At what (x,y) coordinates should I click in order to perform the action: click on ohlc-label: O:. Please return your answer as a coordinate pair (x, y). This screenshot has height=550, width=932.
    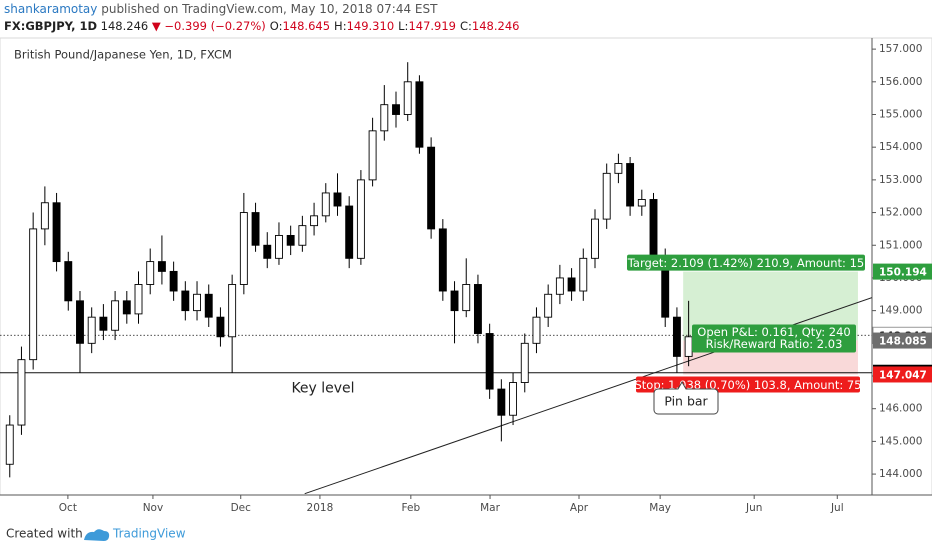
    Looking at the image, I should click on (276, 26).